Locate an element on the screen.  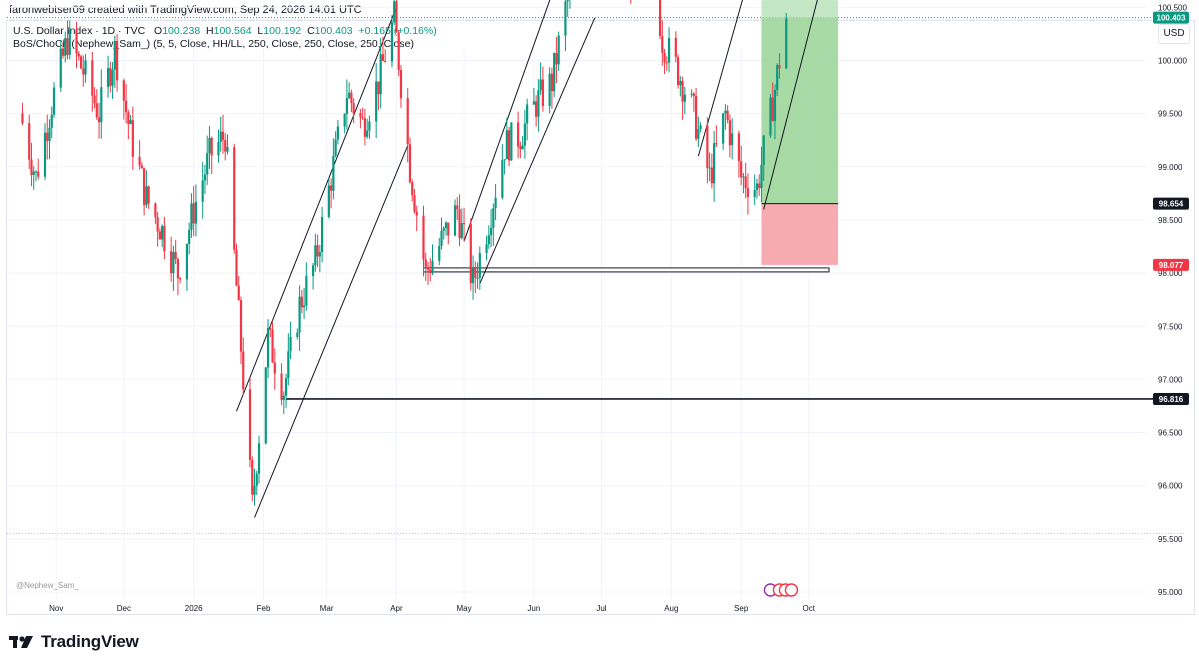
symbol-name: U.S. Dollar Index · 1D · TVC is located at coordinates (79, 31).